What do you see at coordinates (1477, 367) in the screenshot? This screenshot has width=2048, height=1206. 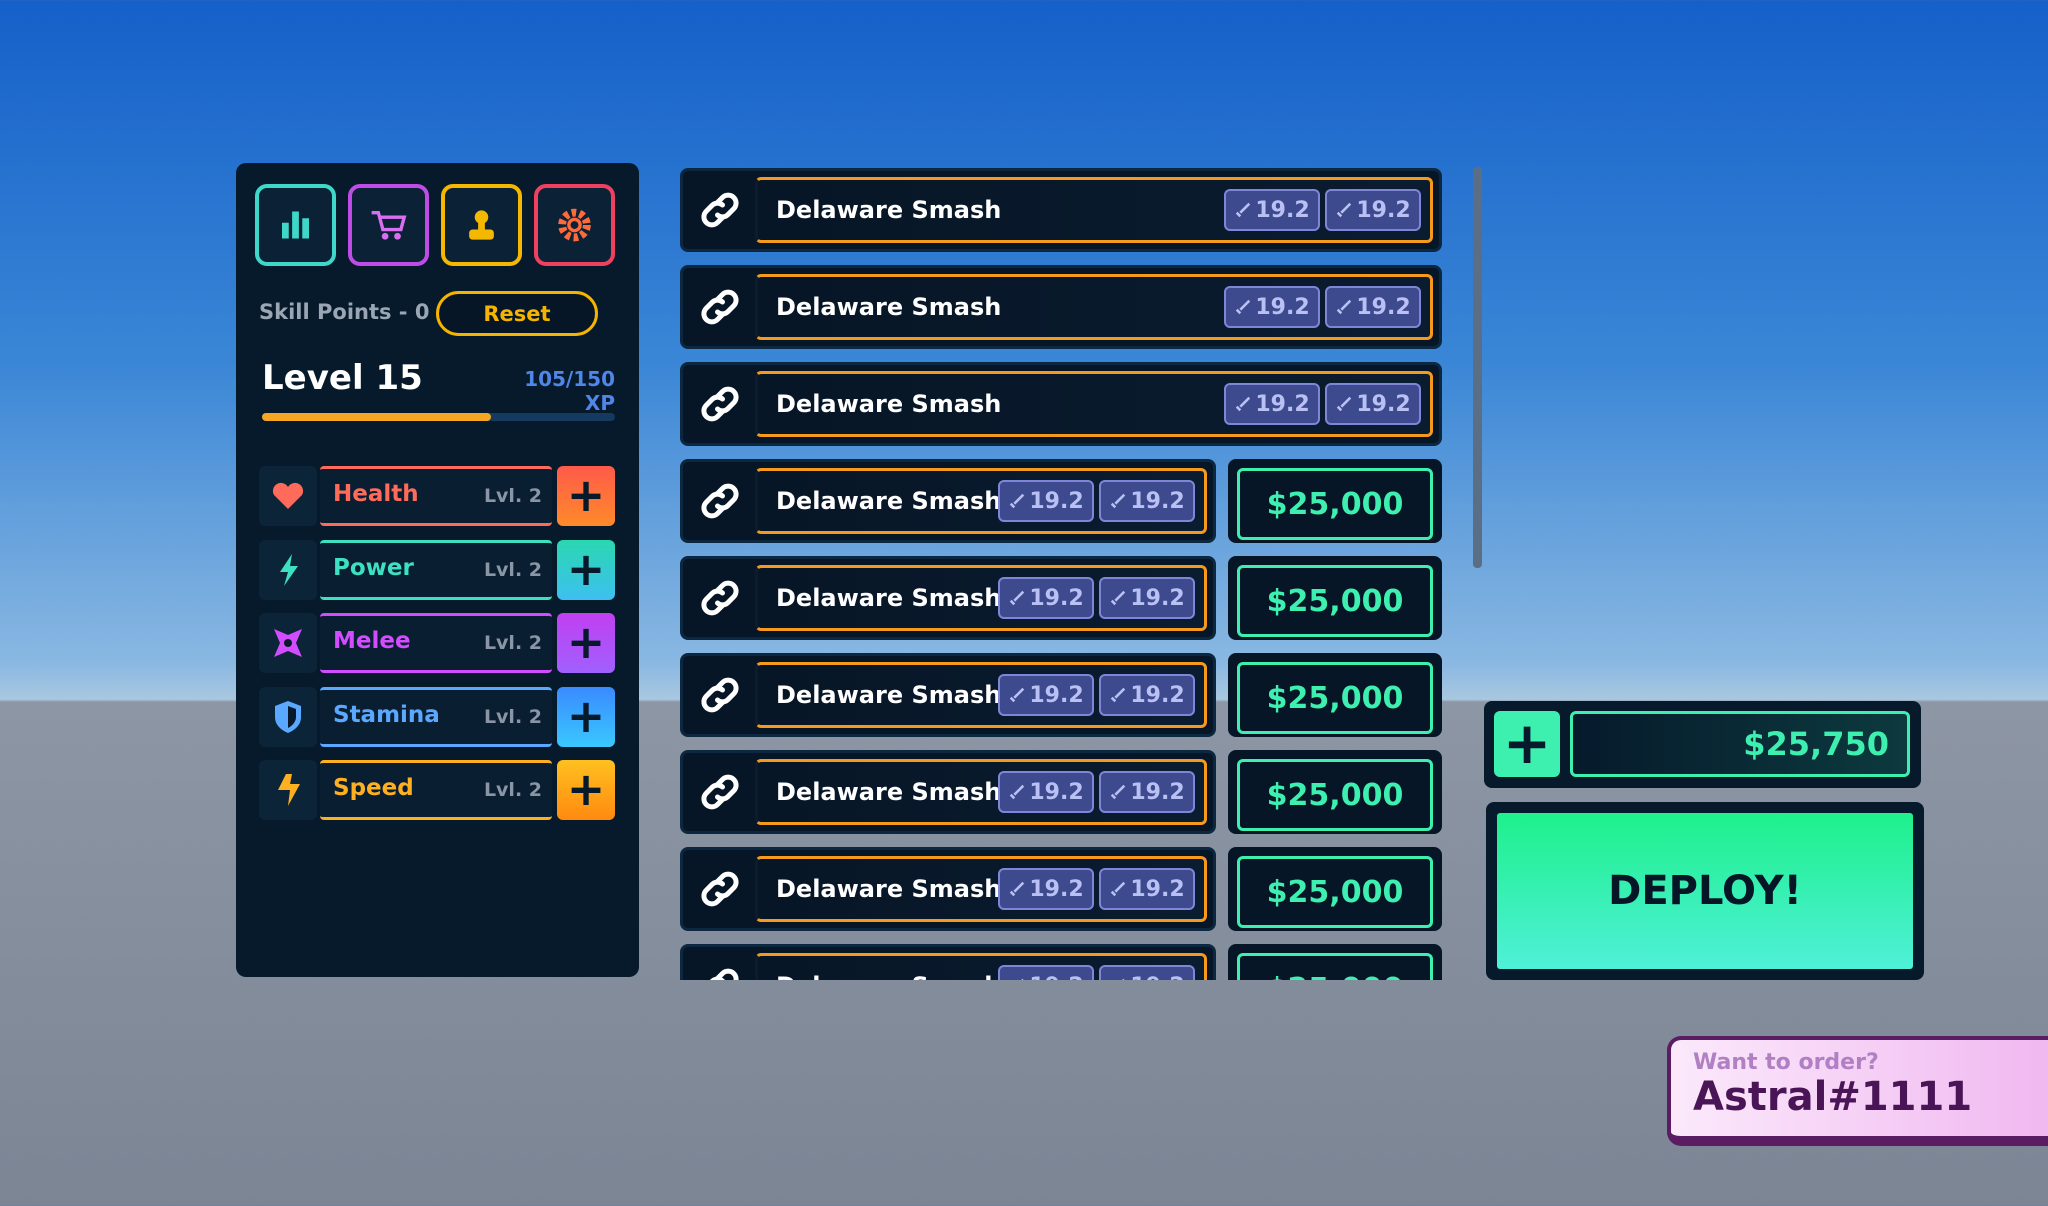 I see `scrollbar` at bounding box center [1477, 367].